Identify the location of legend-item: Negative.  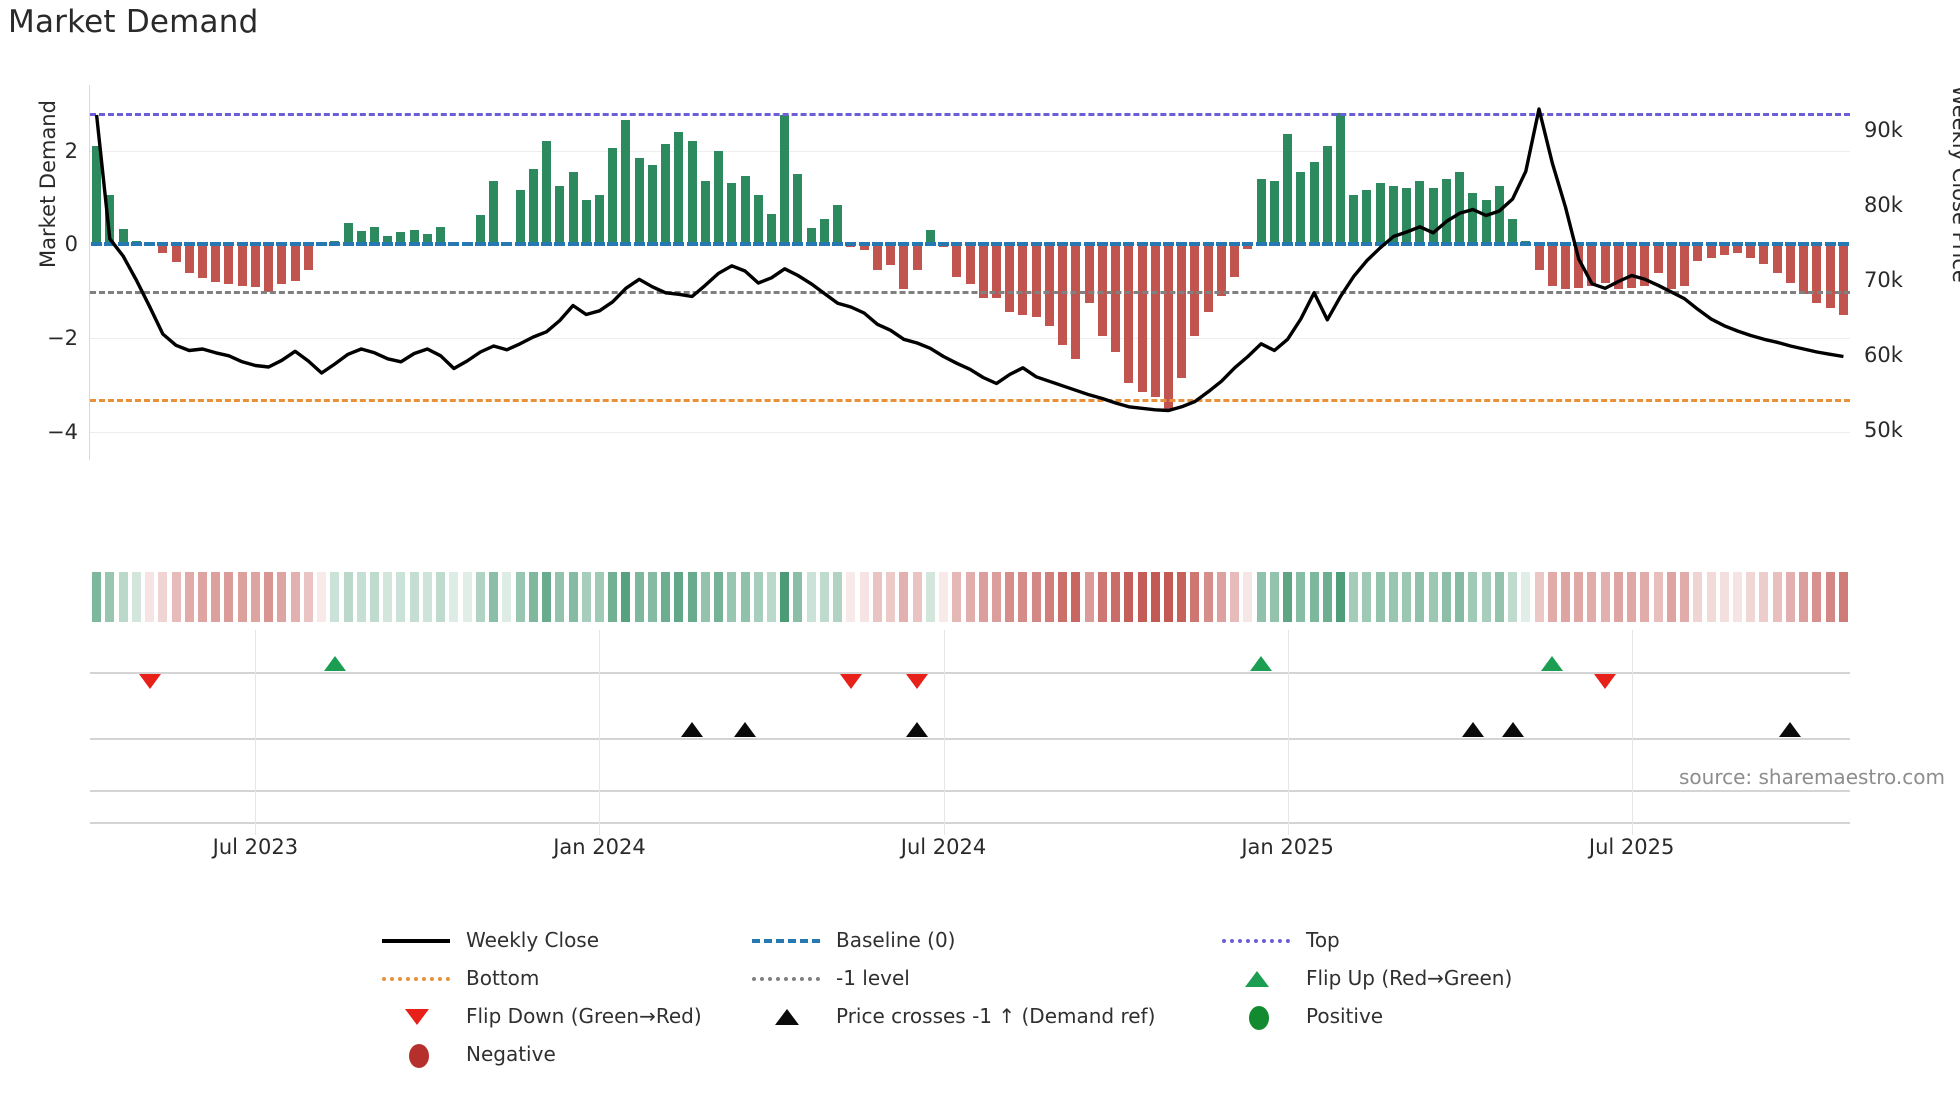
(565, 1054).